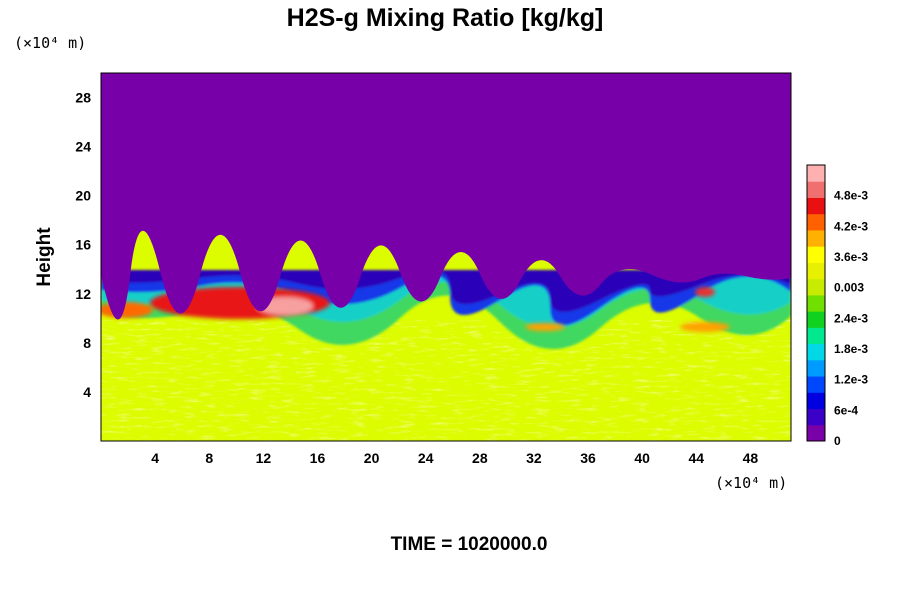 This screenshot has width=900, height=600. I want to click on colorbar-tick-label: 6e-4, so click(846, 410).